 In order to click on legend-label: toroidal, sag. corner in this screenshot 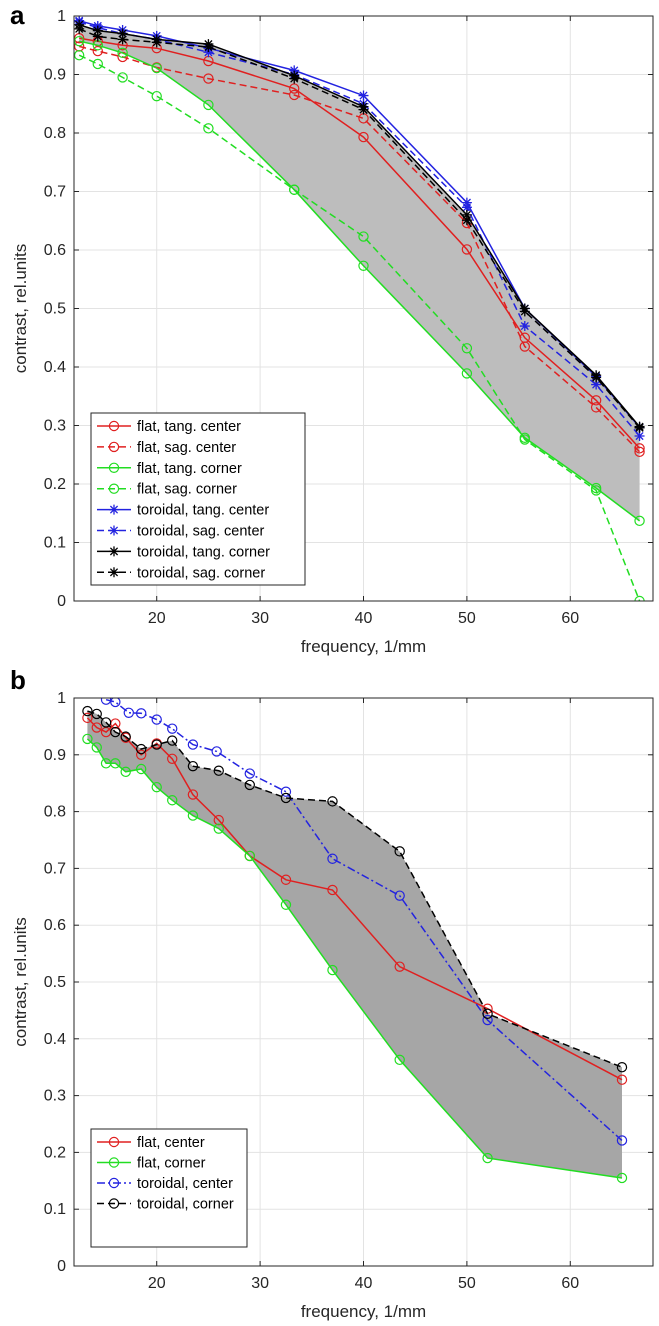, I will do `click(201, 573)`.